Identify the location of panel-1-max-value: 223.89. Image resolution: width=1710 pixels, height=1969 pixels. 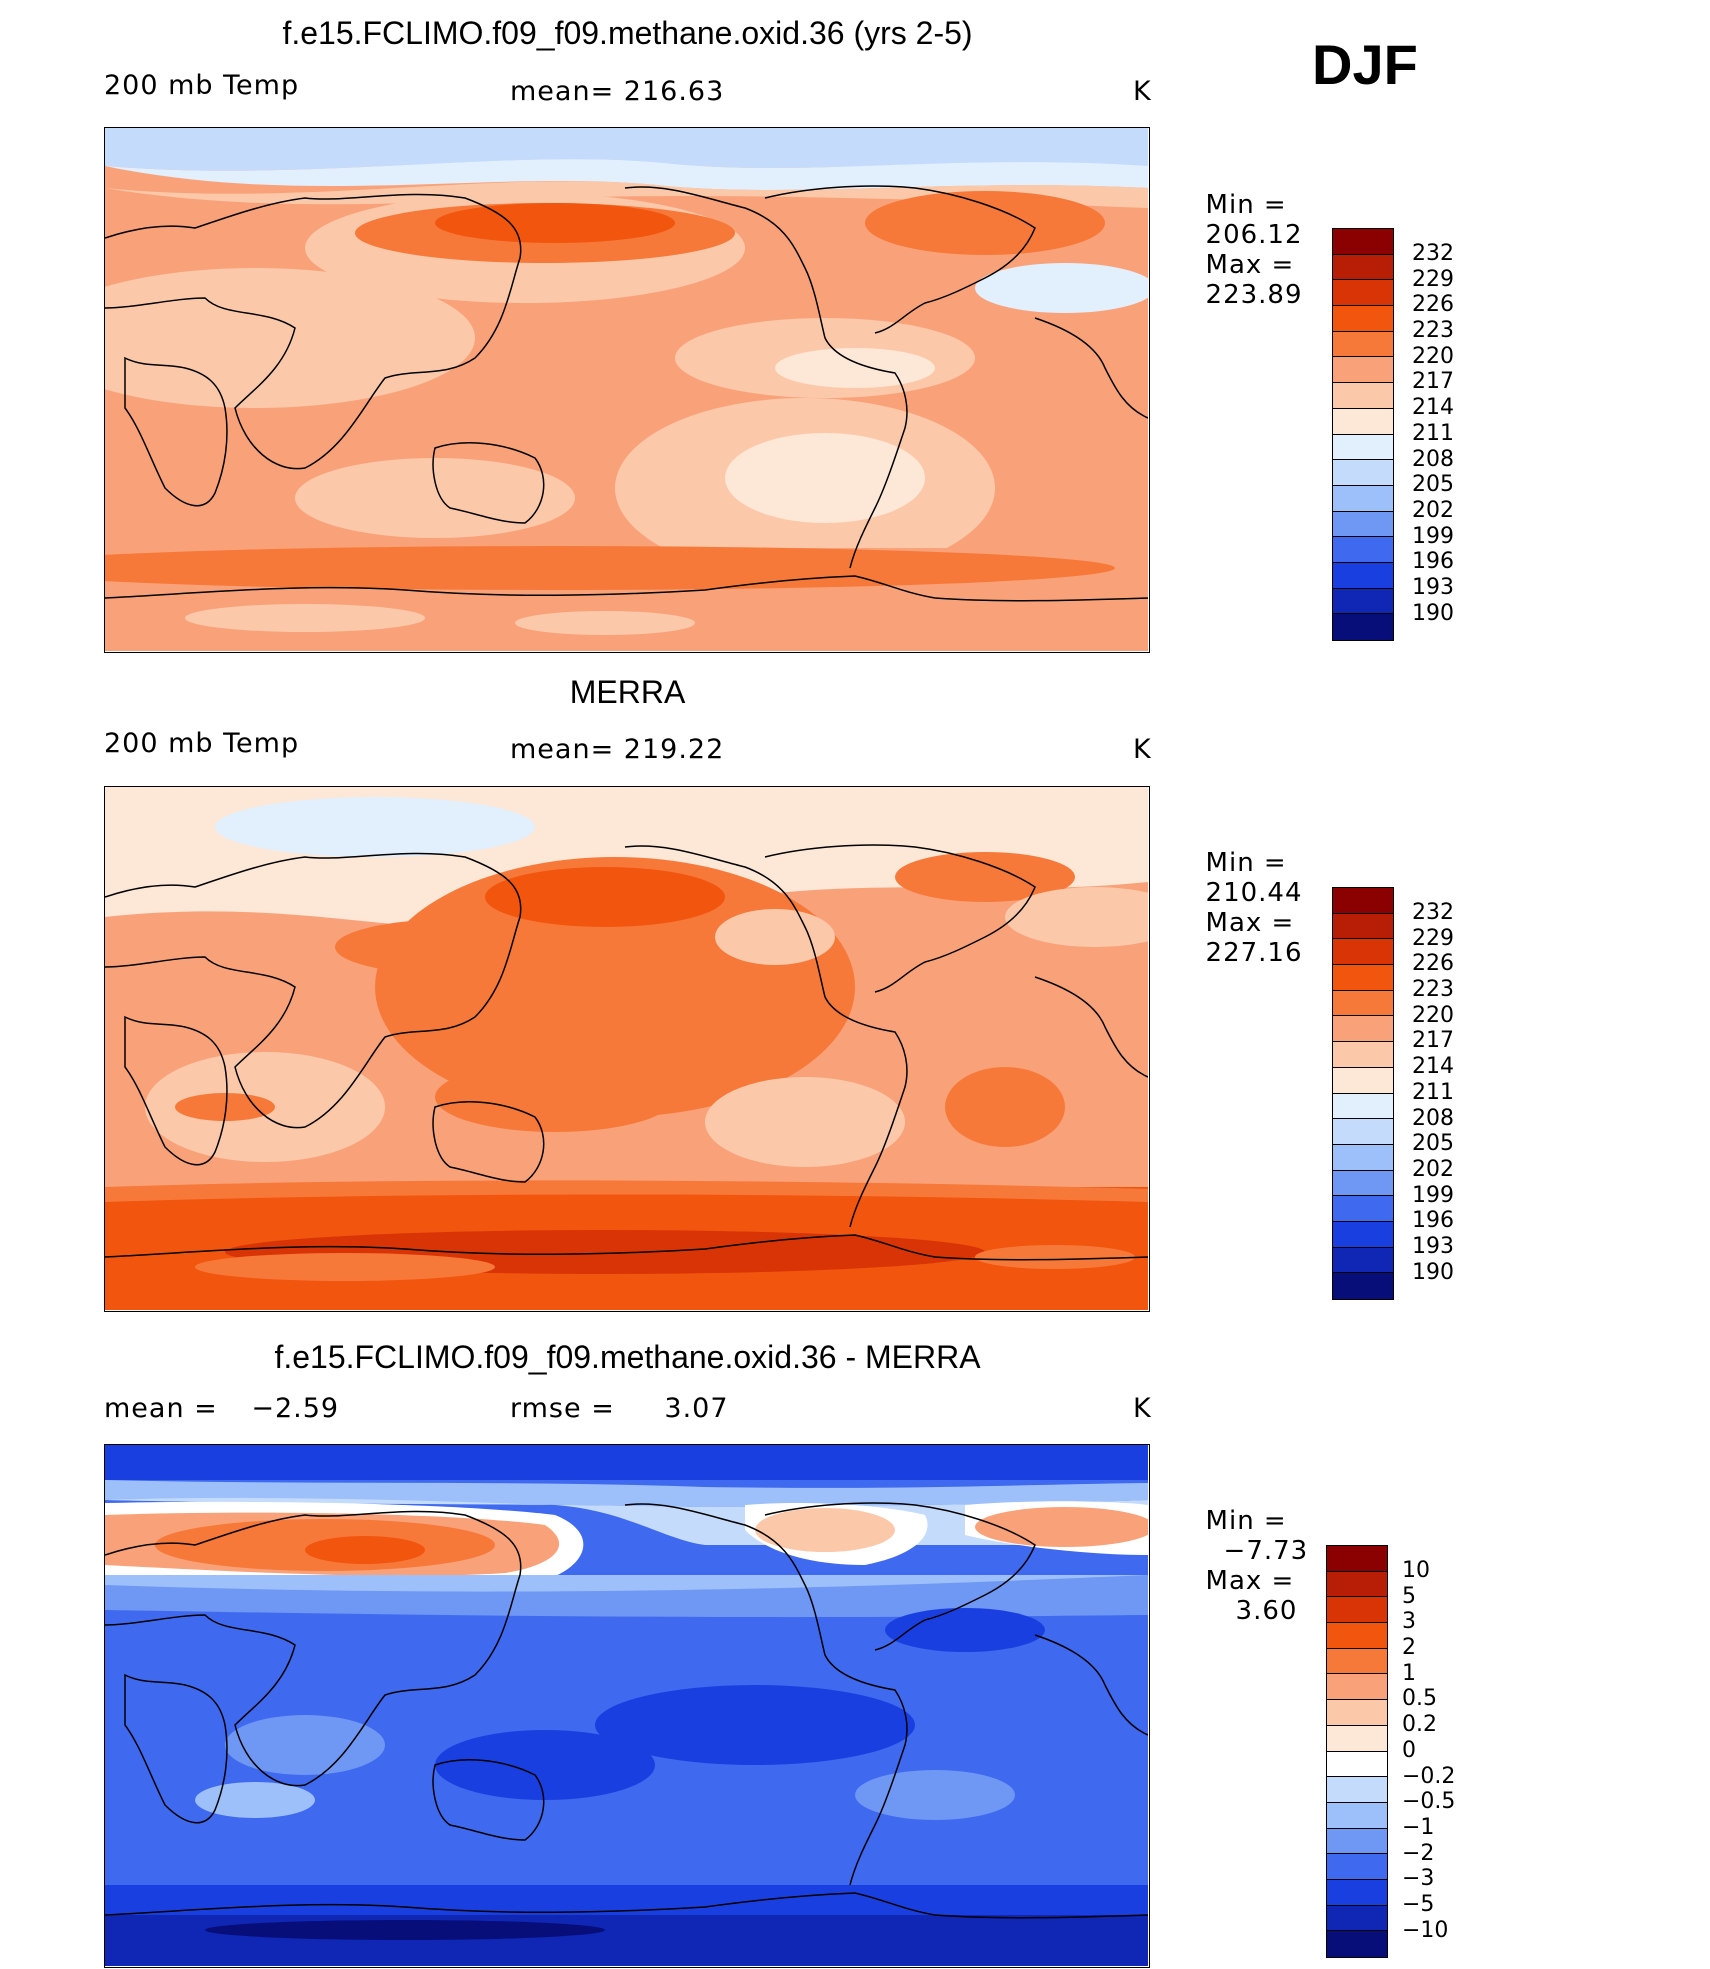
(1254, 295).